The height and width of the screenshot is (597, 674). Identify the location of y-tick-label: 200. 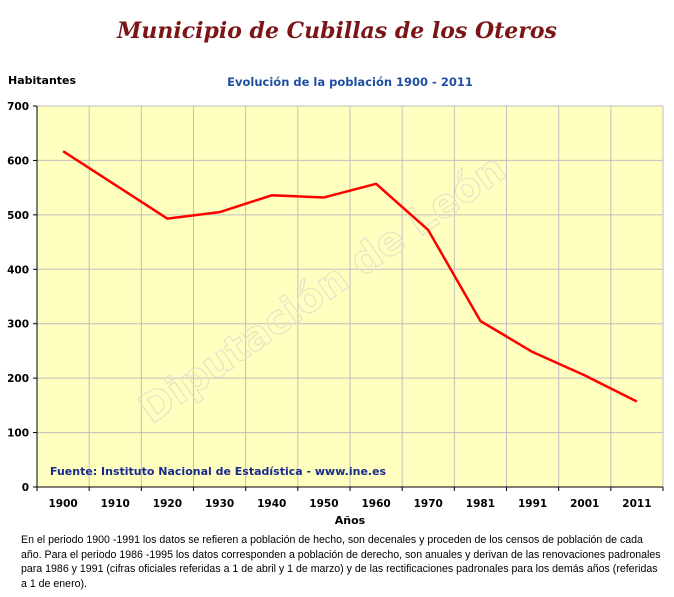
(18, 379).